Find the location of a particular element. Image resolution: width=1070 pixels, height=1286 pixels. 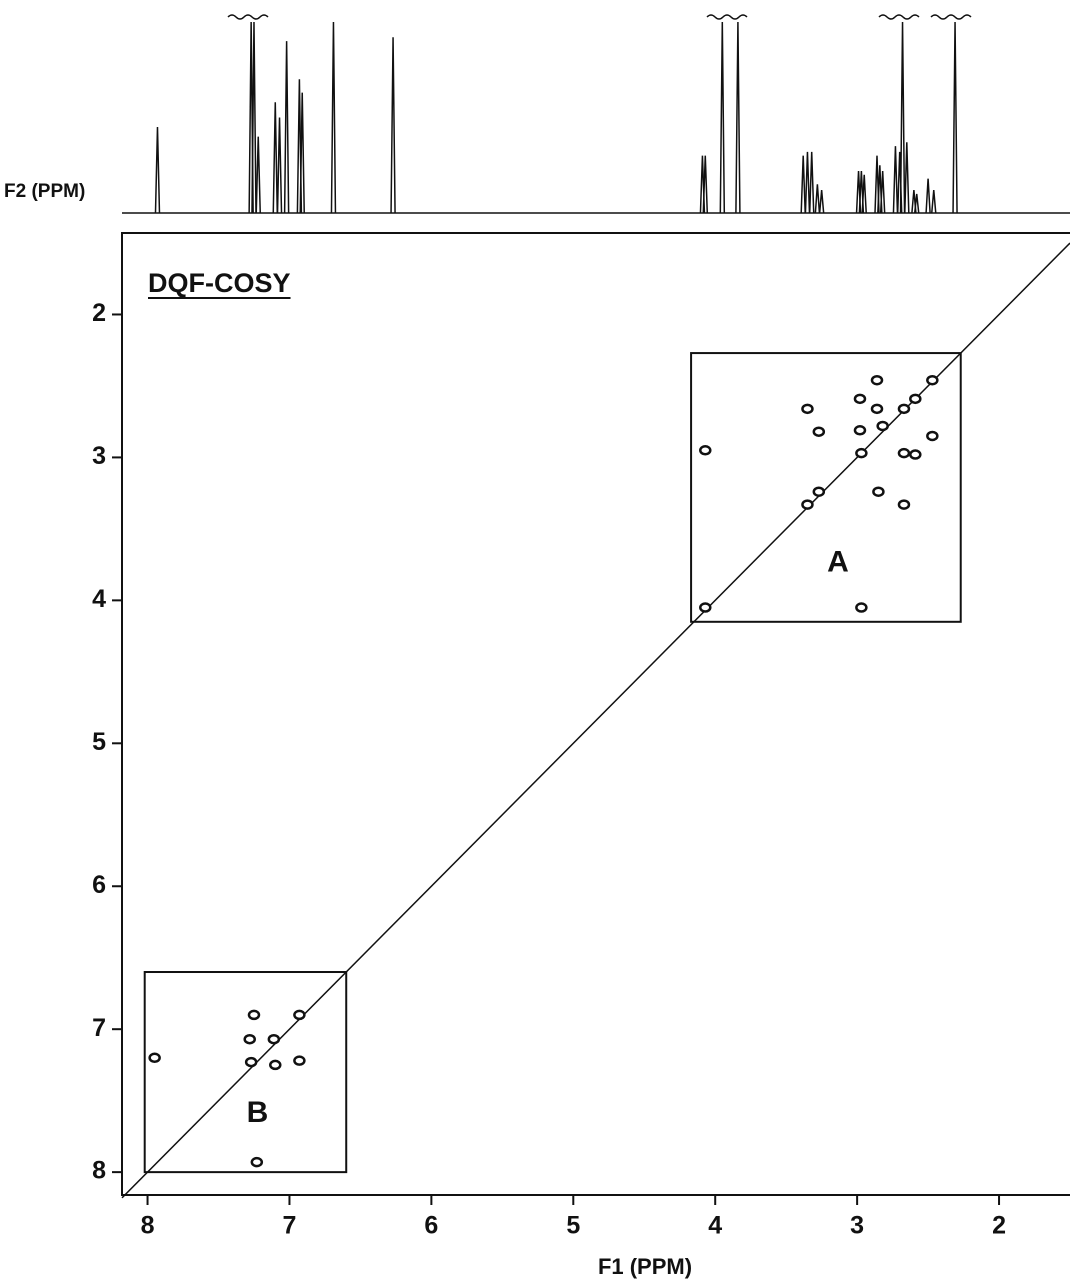

y-axis-label: F2 (PPM) is located at coordinates (44, 191).